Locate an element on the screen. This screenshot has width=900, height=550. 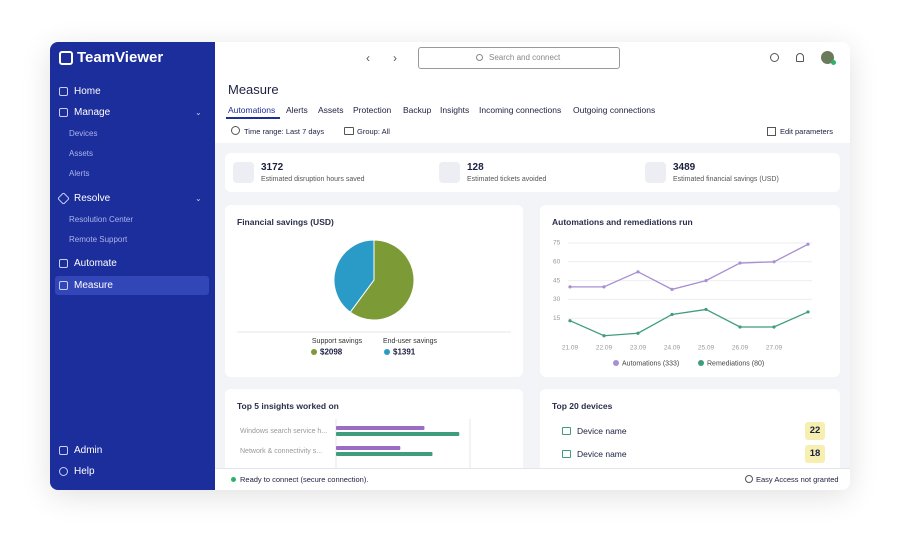
avatar is located at coordinates (827, 57).